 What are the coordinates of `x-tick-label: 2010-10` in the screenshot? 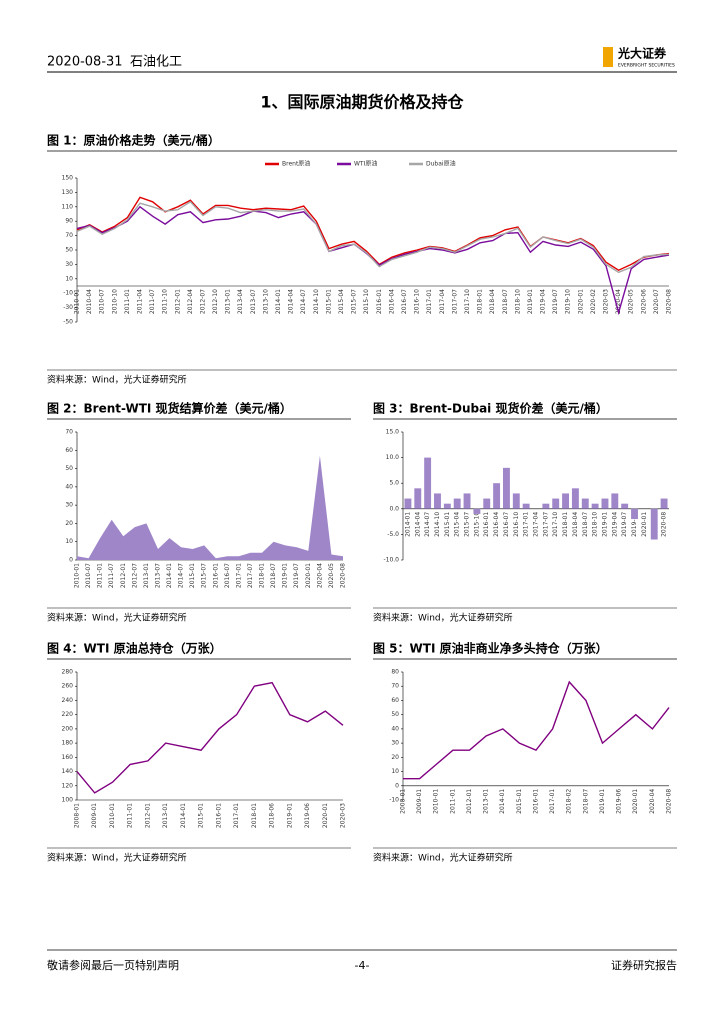 It's located at (114, 301).